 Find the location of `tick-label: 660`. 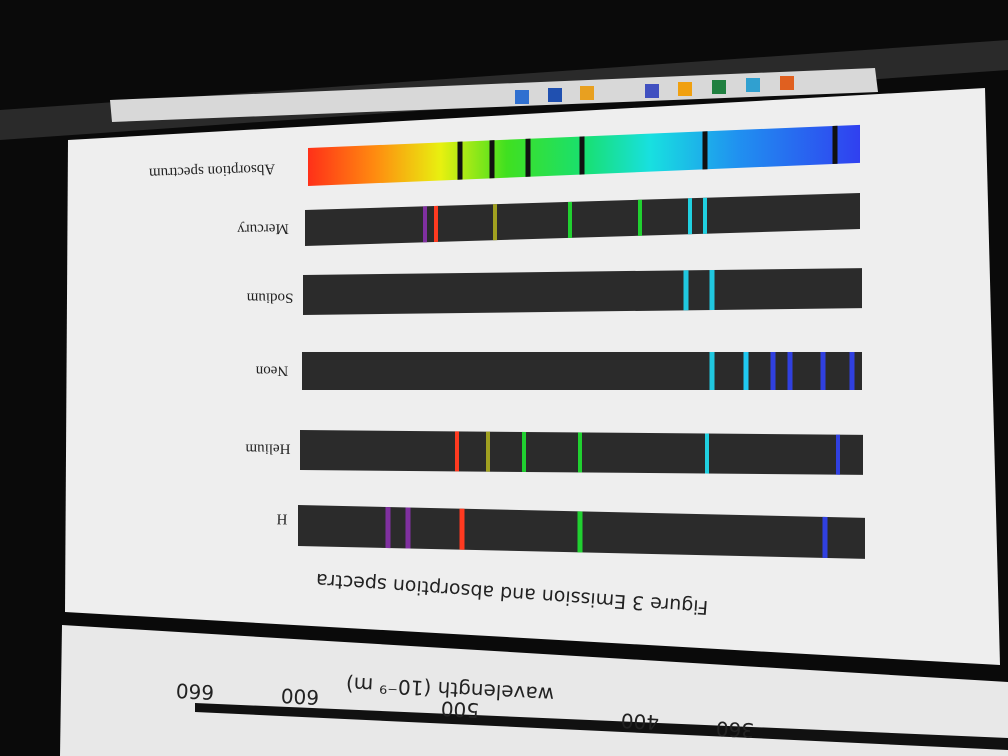

tick-label: 660 is located at coordinates (194, 692).